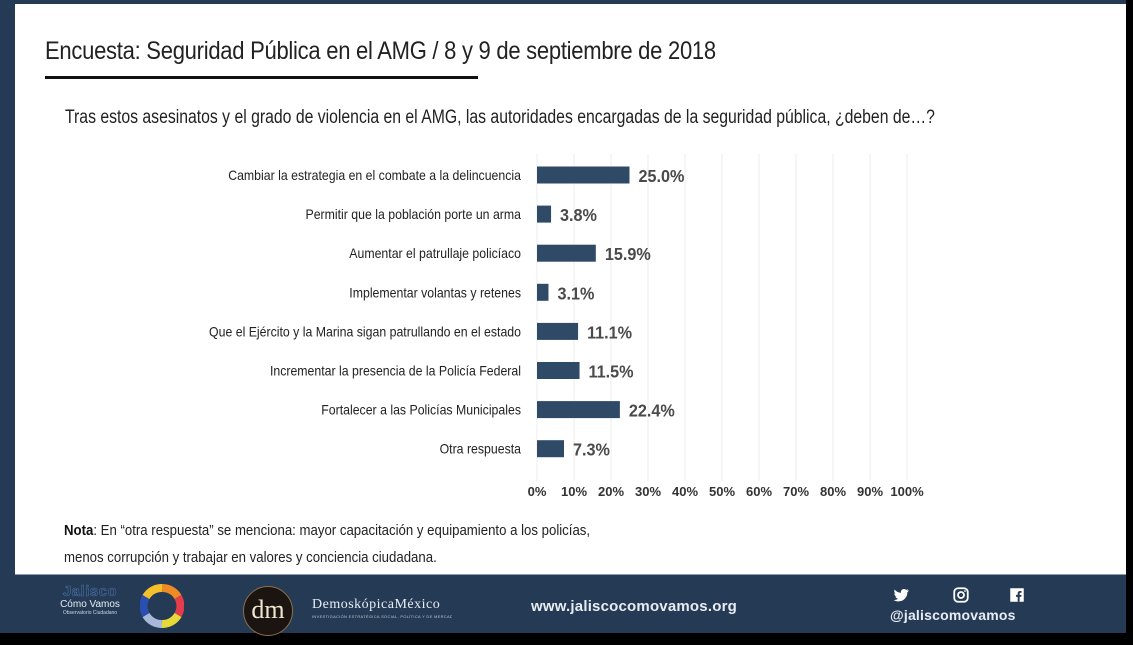  Describe the element at coordinates (421, 410) in the screenshot. I see `category-label: Fortalecer a las Policías Municipales` at that location.